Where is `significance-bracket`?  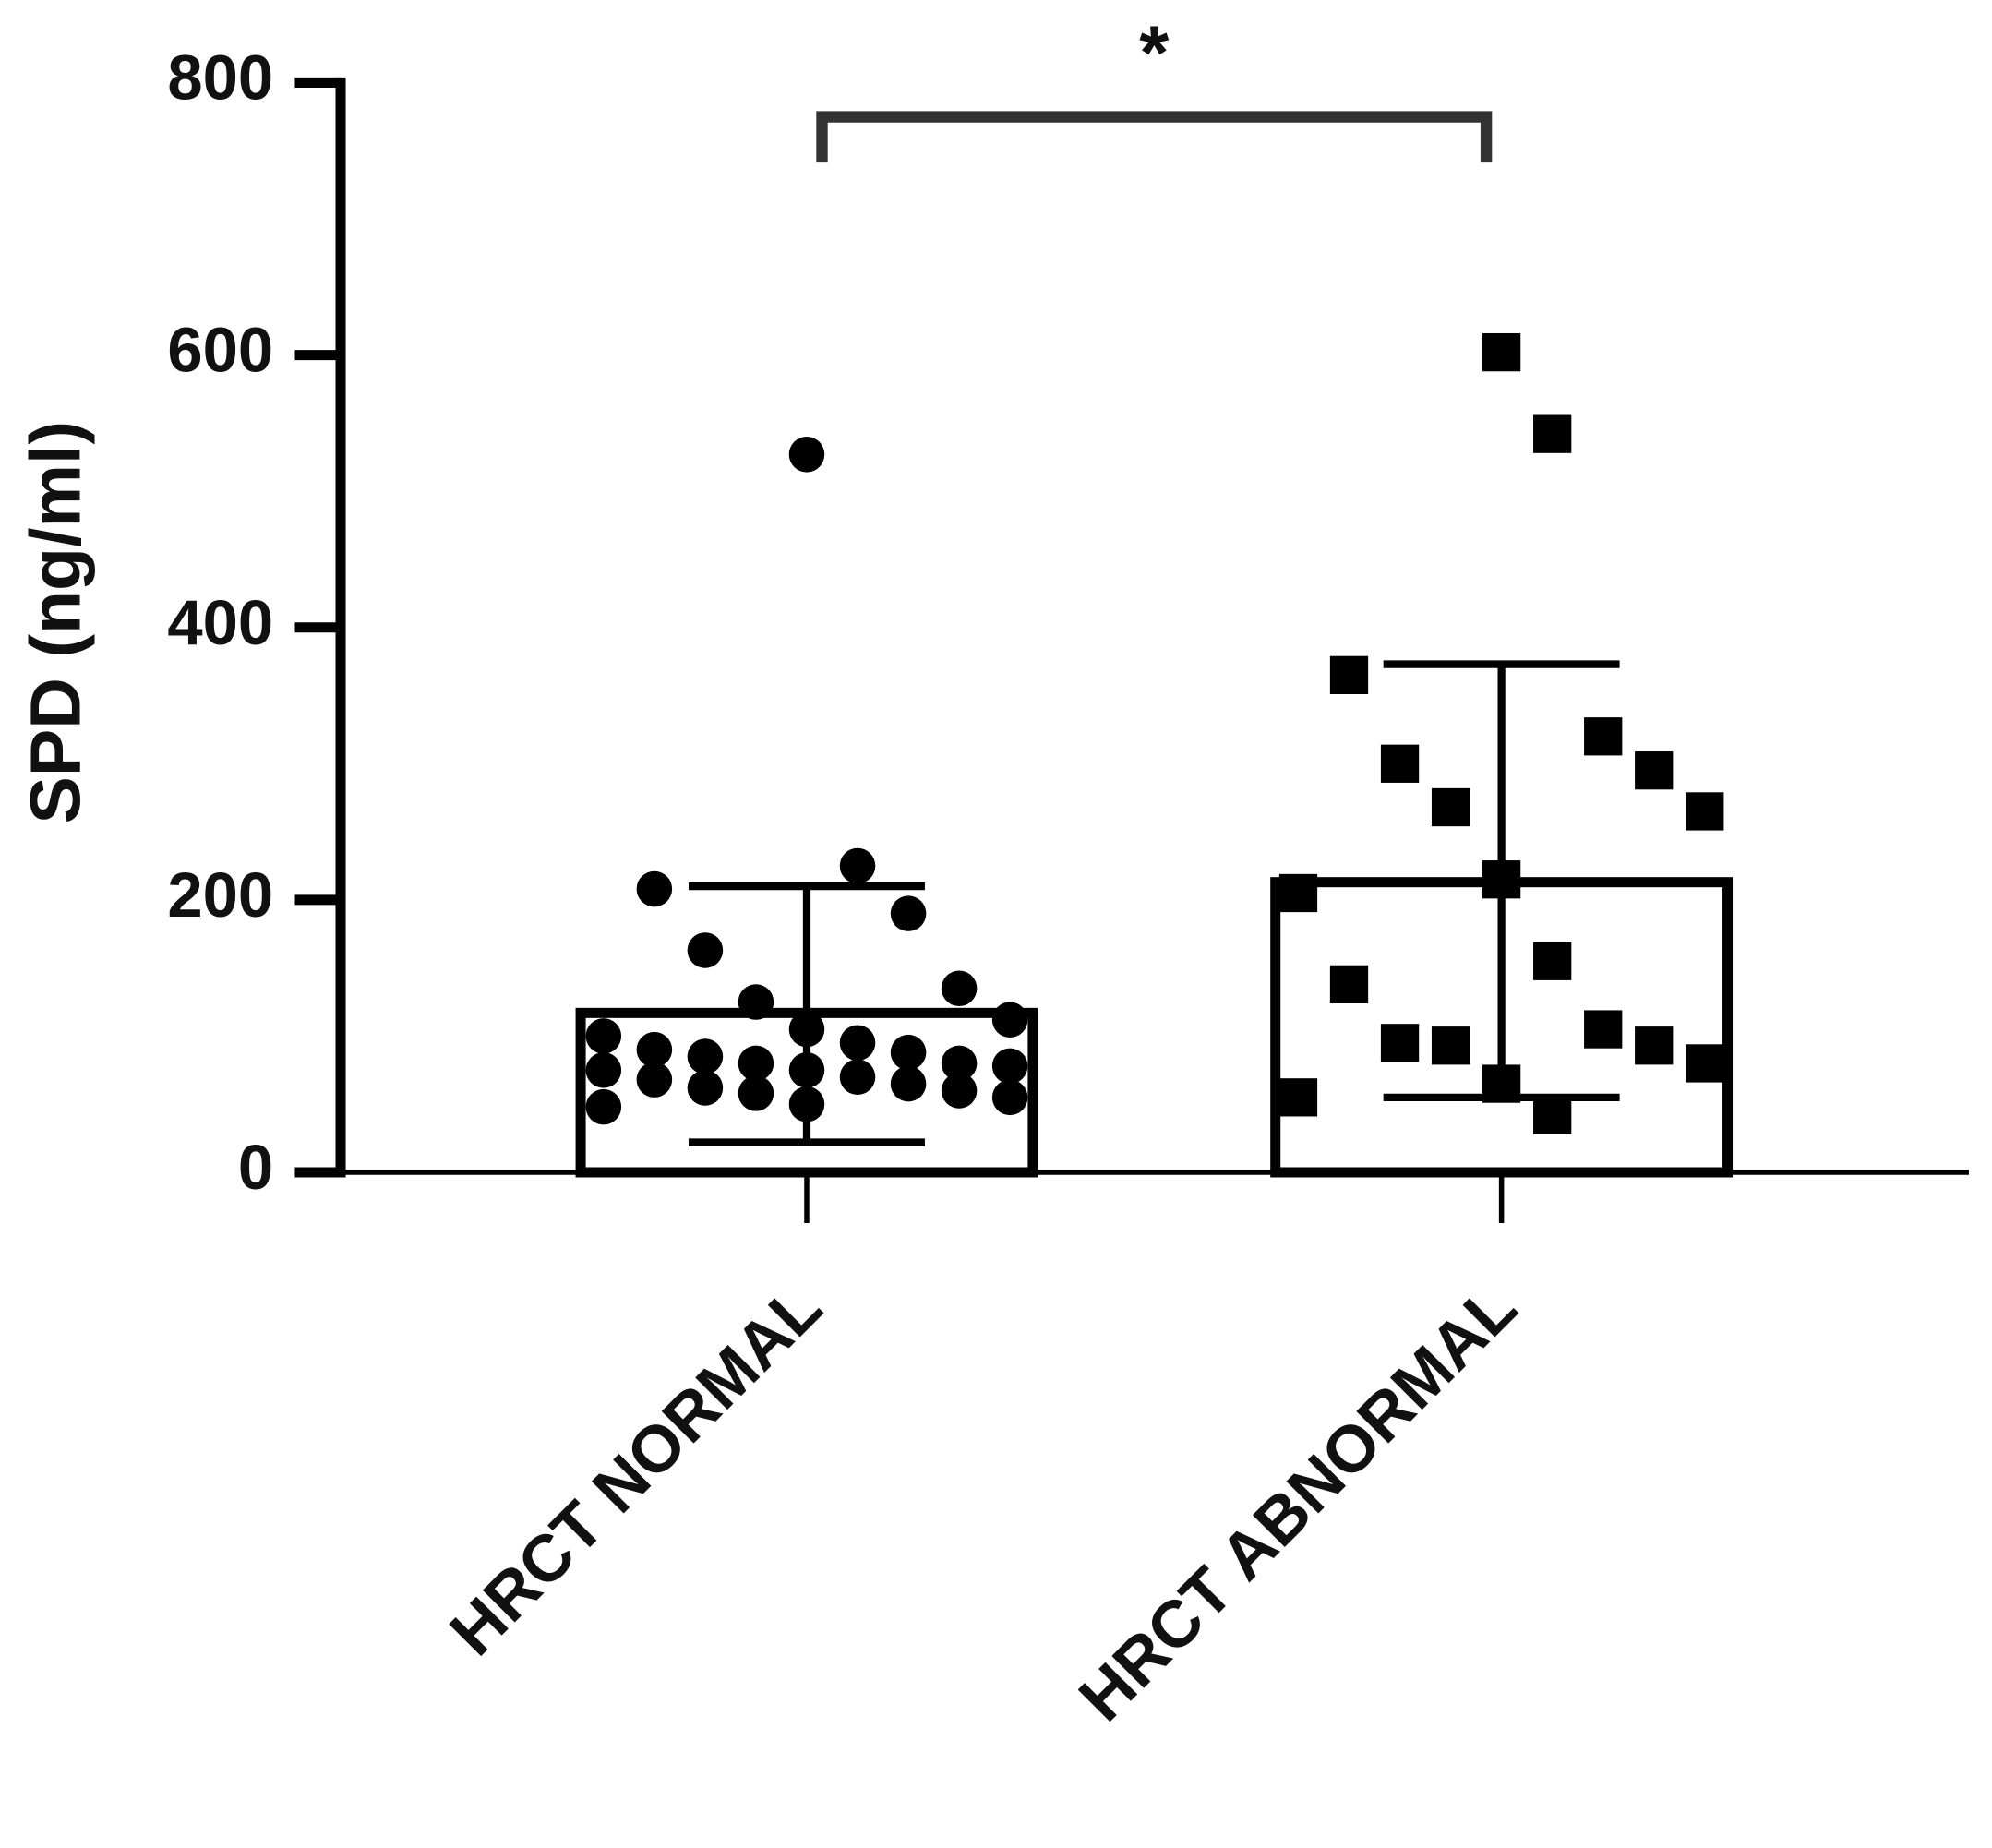
significance-bracket is located at coordinates (1154, 137).